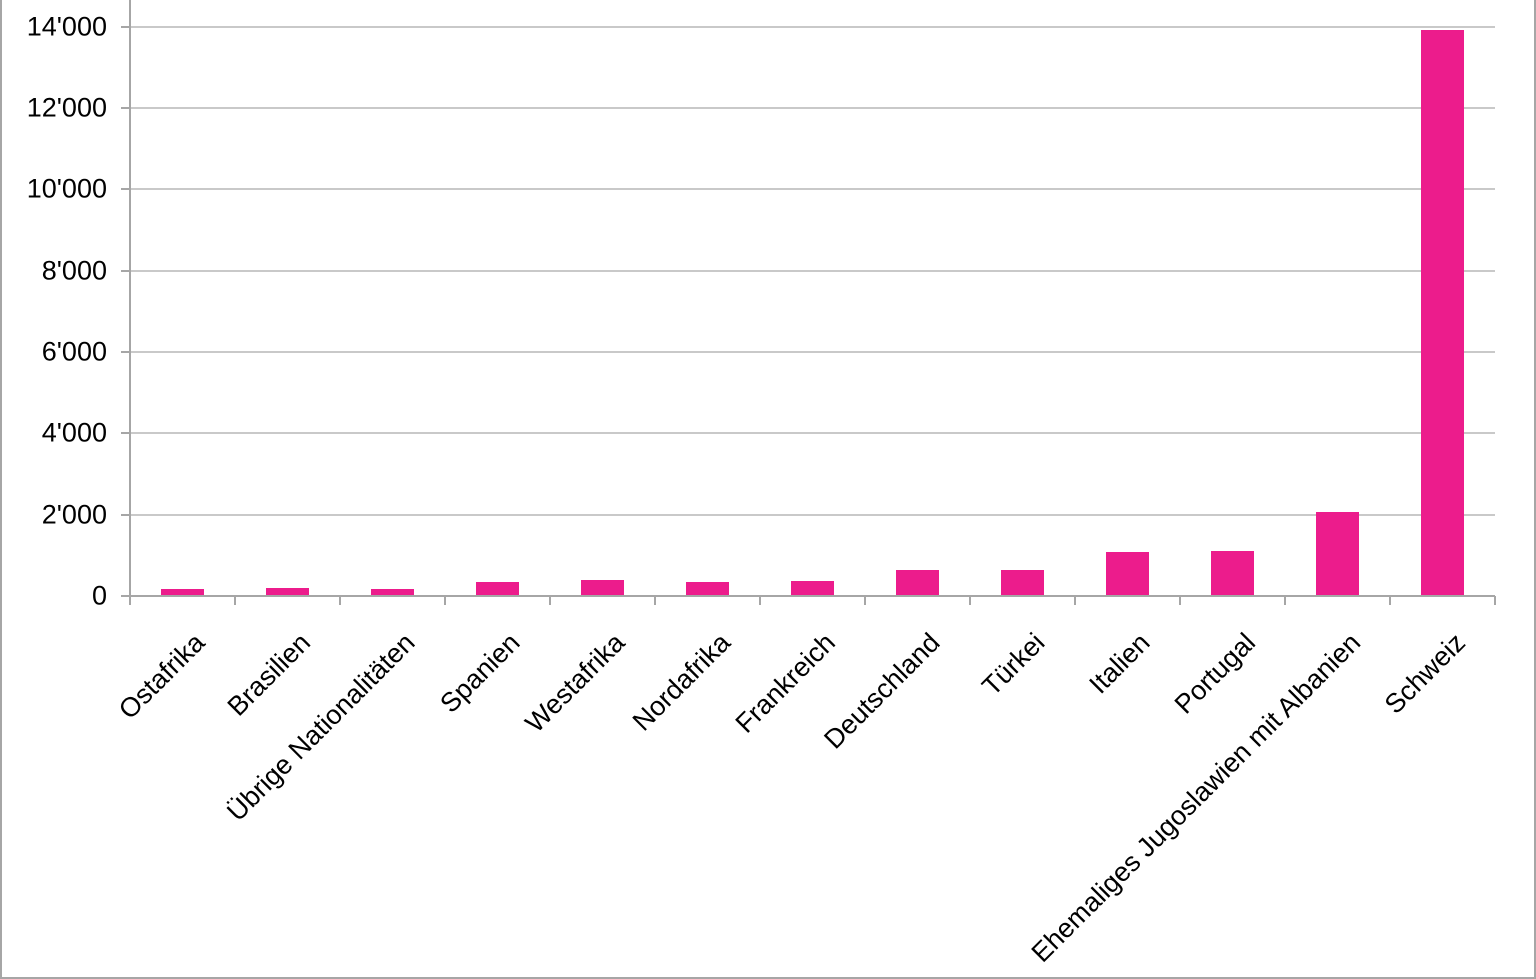 The image size is (1536, 979). What do you see at coordinates (74, 432) in the screenshot?
I see `y-axis-tick-label: 4'000` at bounding box center [74, 432].